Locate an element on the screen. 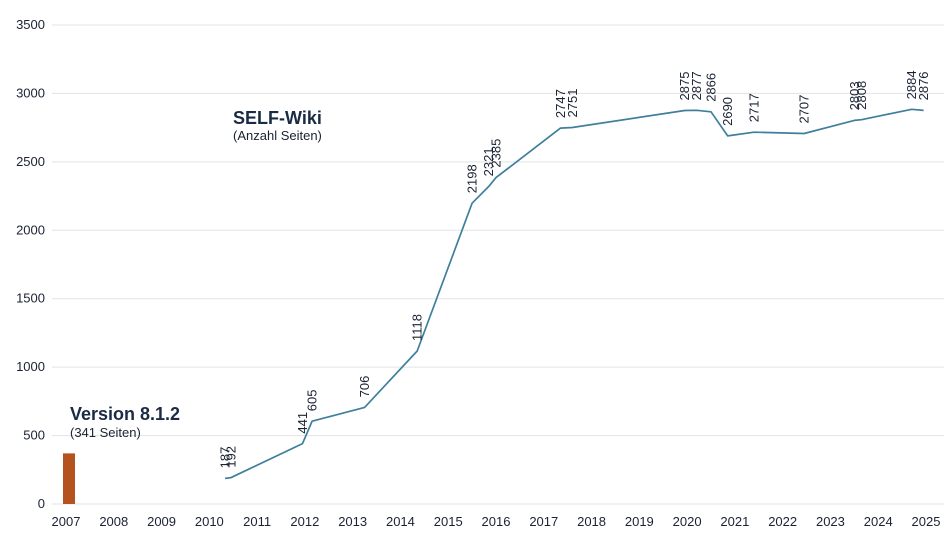 This screenshot has height=536, width=950. y-tick-label: 1500 is located at coordinates (30, 298).